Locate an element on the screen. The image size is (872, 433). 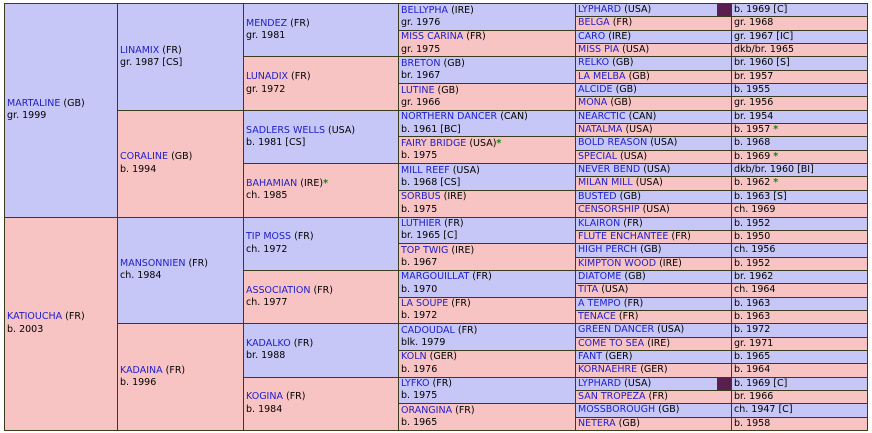
horse-name-link: KOLN is located at coordinates (414, 357).